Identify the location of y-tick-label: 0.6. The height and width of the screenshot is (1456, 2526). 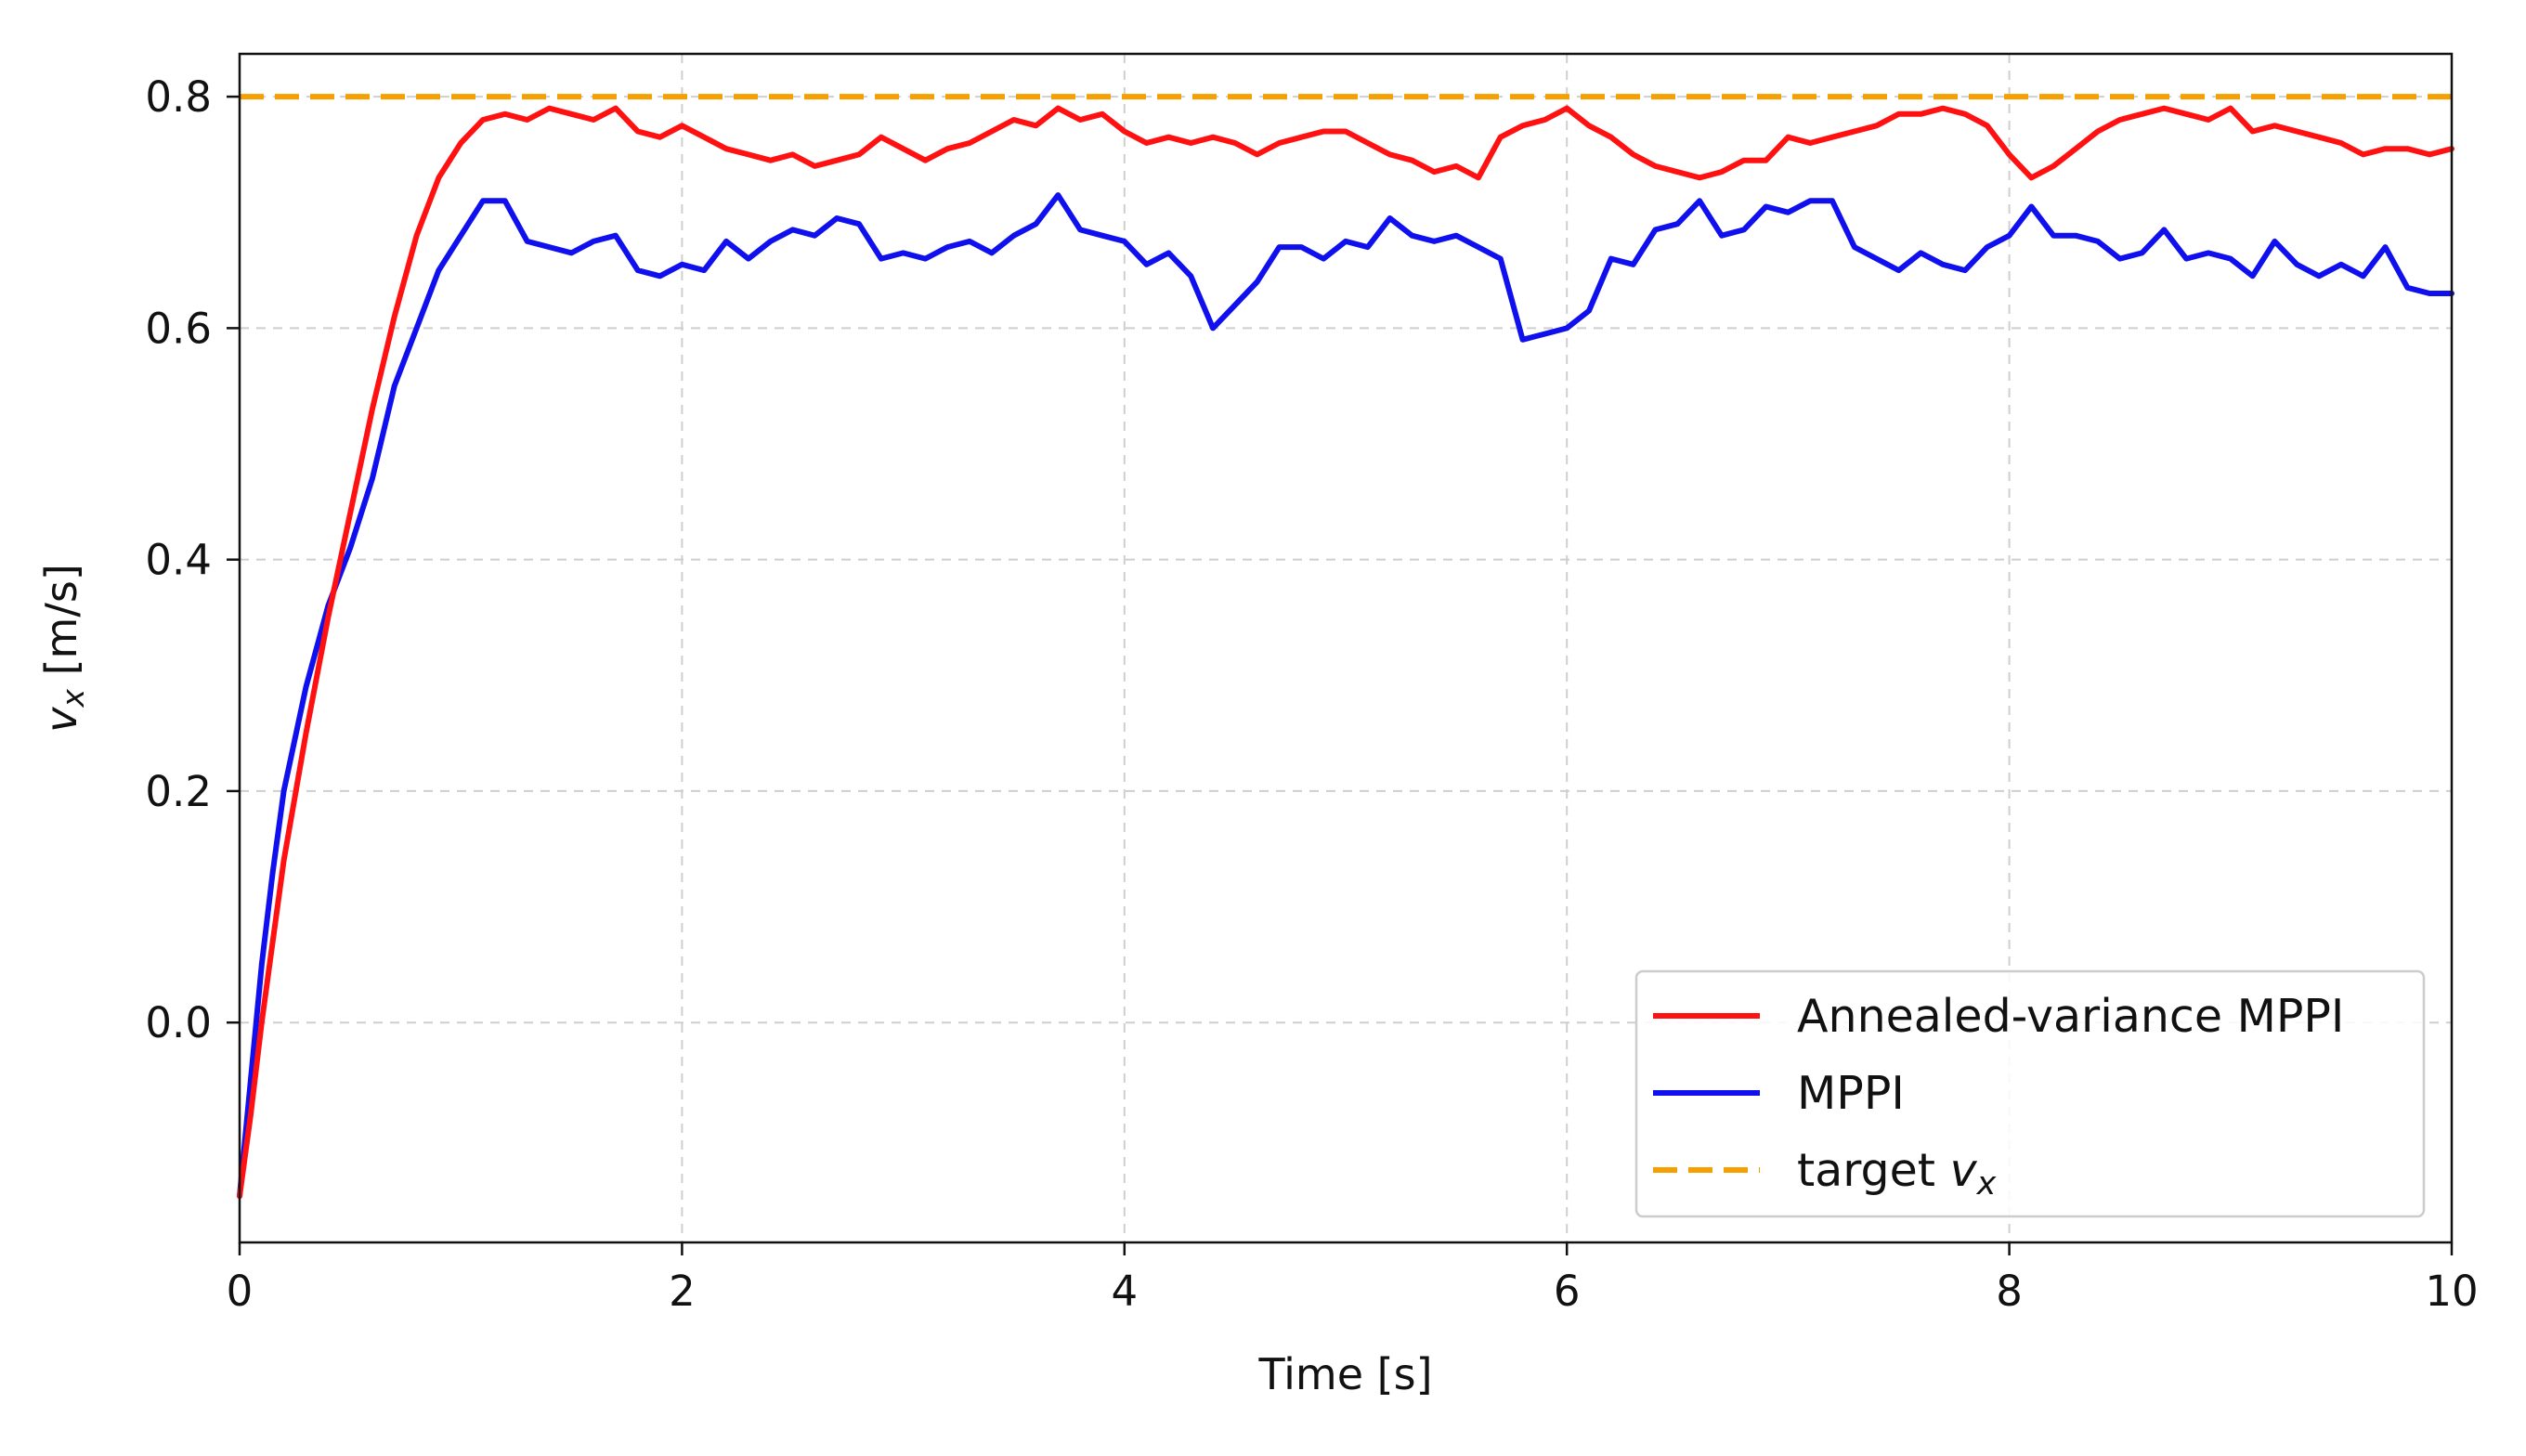
(178, 328).